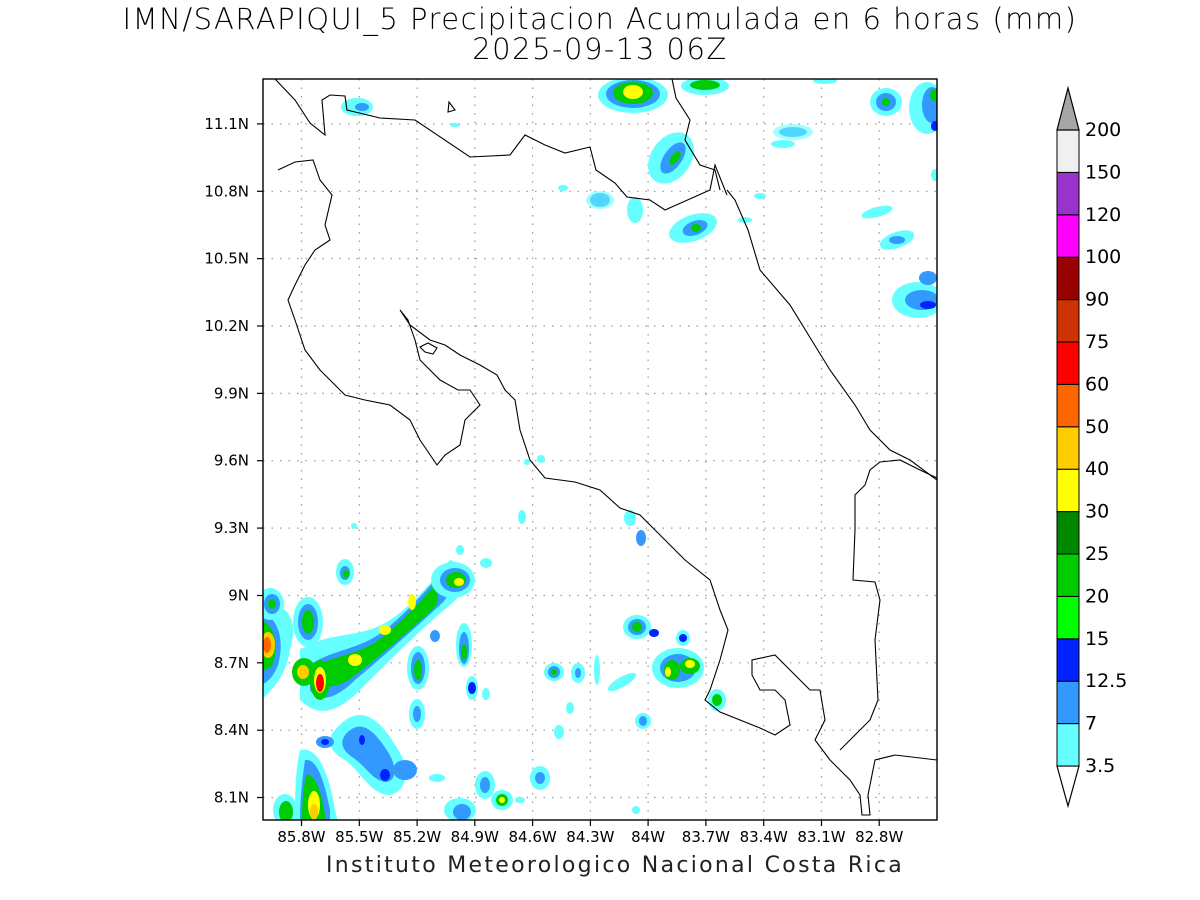  What do you see at coordinates (648, 837) in the screenshot?
I see `x-tick-label: 84W` at bounding box center [648, 837].